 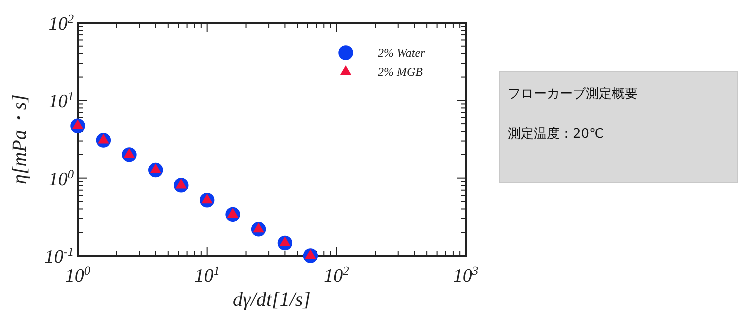 What do you see at coordinates (401, 72) in the screenshot?
I see `legend-label: 2% MGB` at bounding box center [401, 72].